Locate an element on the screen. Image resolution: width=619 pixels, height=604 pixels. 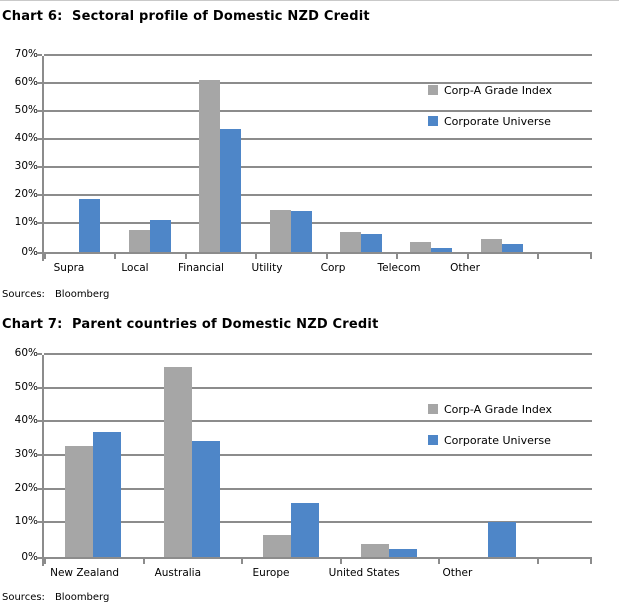
chart6-y-axis-labels: 0% 10% 20% 30% 40% 50% 60% 70% is located at coordinates (19, 302).